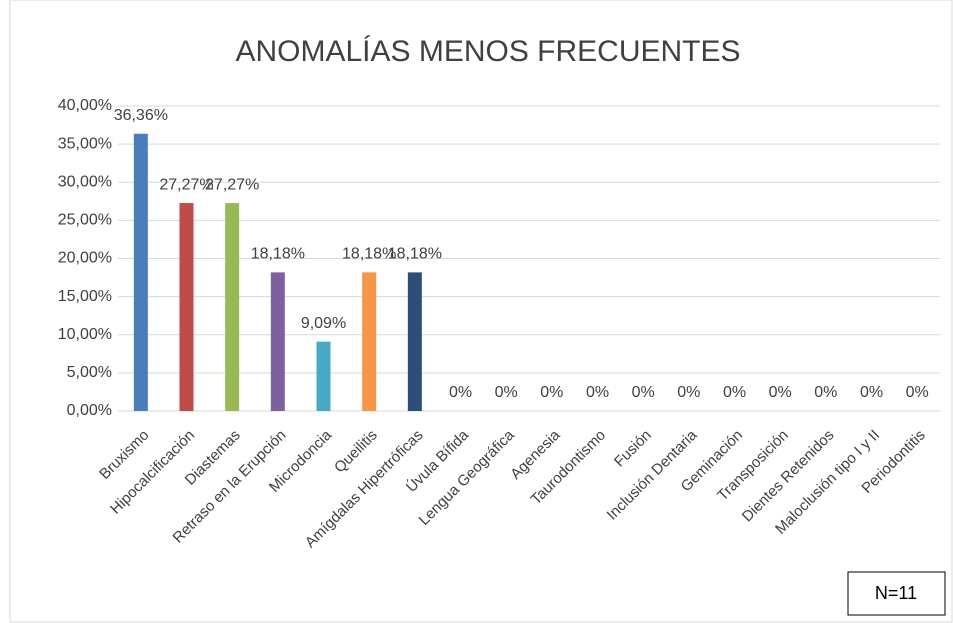  Describe the element at coordinates (85, 220) in the screenshot. I see `y-tick-label: 25,00%` at that location.